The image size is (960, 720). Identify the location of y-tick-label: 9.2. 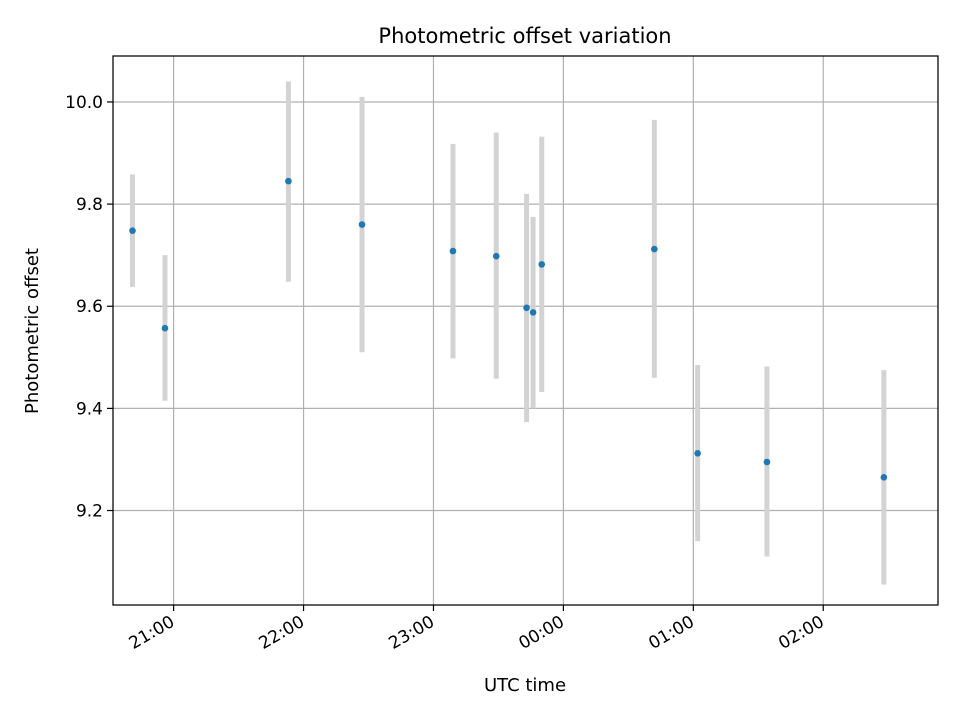
(89, 512).